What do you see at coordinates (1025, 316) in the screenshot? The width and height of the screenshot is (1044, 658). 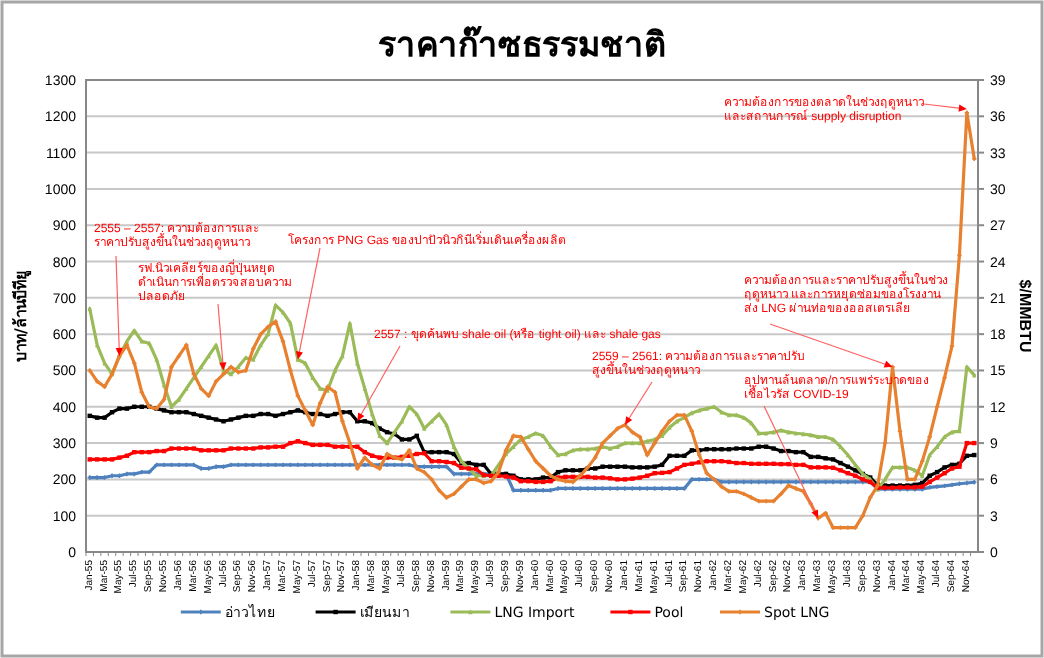 I see `y2-axis-title: $/MMBTU` at bounding box center [1025, 316].